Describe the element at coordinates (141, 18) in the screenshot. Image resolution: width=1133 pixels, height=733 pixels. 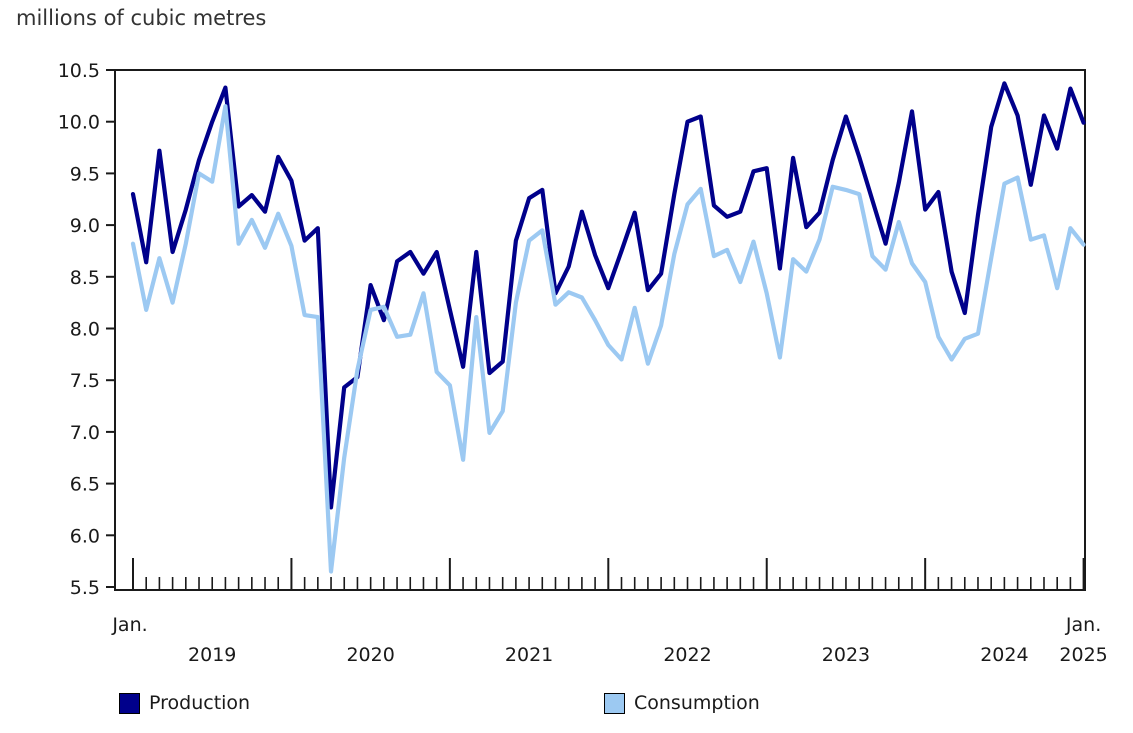
I see `chart-title: millions of cubic metres` at that location.